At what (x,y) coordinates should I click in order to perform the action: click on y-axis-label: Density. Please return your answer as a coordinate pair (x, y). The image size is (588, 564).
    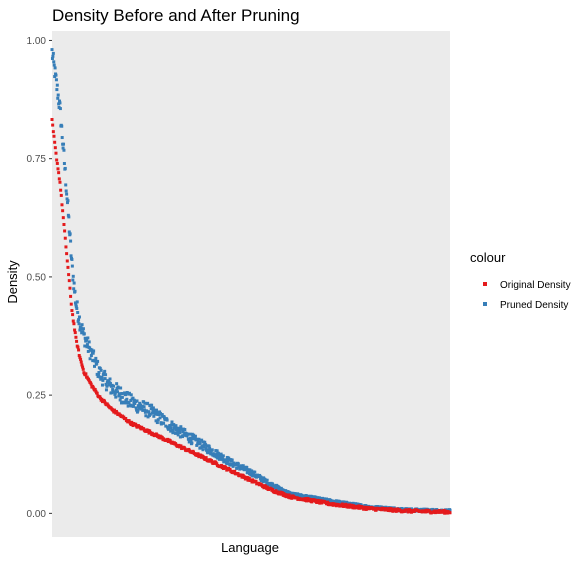
    Looking at the image, I should click on (12, 282).